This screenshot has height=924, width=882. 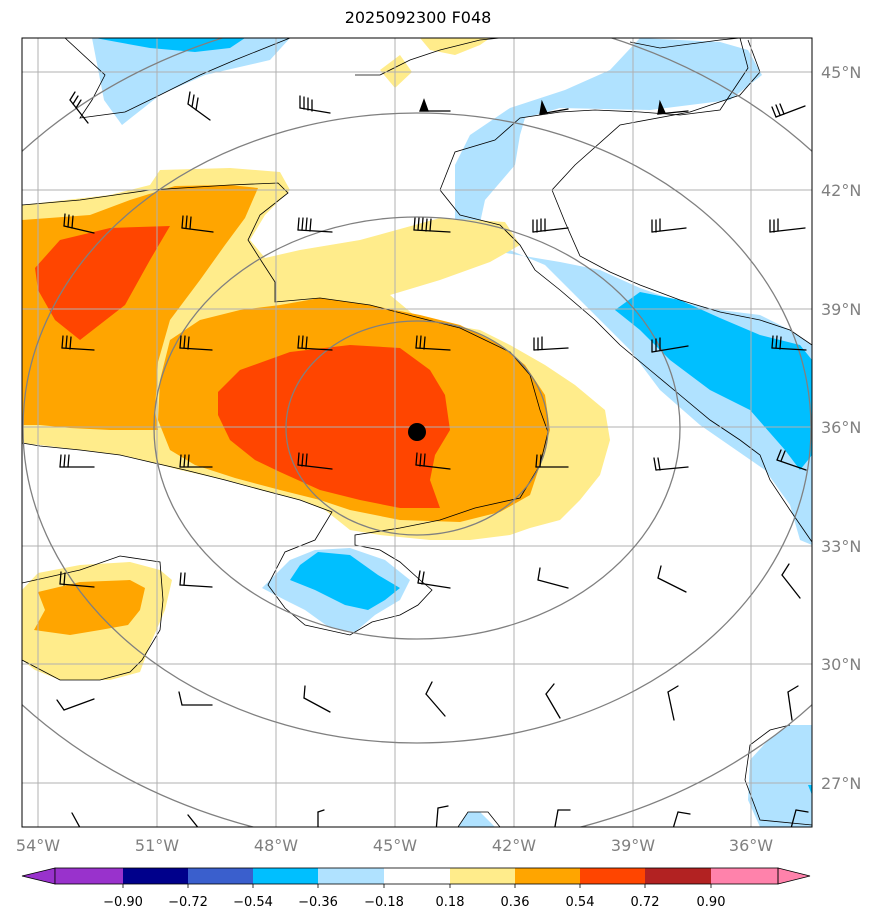 I want to click on lon-label: 36°W, so click(x=751, y=845).